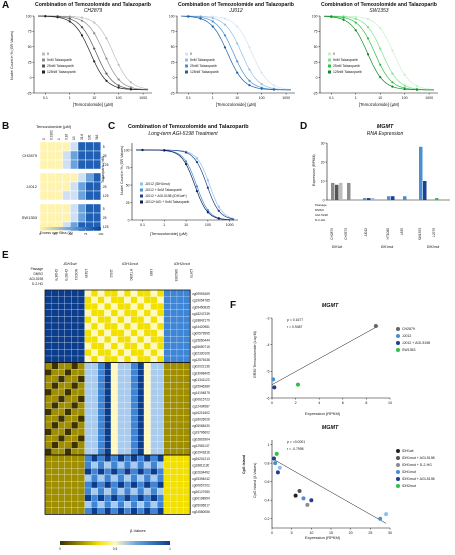  Describe the element at coordinates (321, 205) in the screenshot. I see `panel-d-row-label: Passage` at that location.